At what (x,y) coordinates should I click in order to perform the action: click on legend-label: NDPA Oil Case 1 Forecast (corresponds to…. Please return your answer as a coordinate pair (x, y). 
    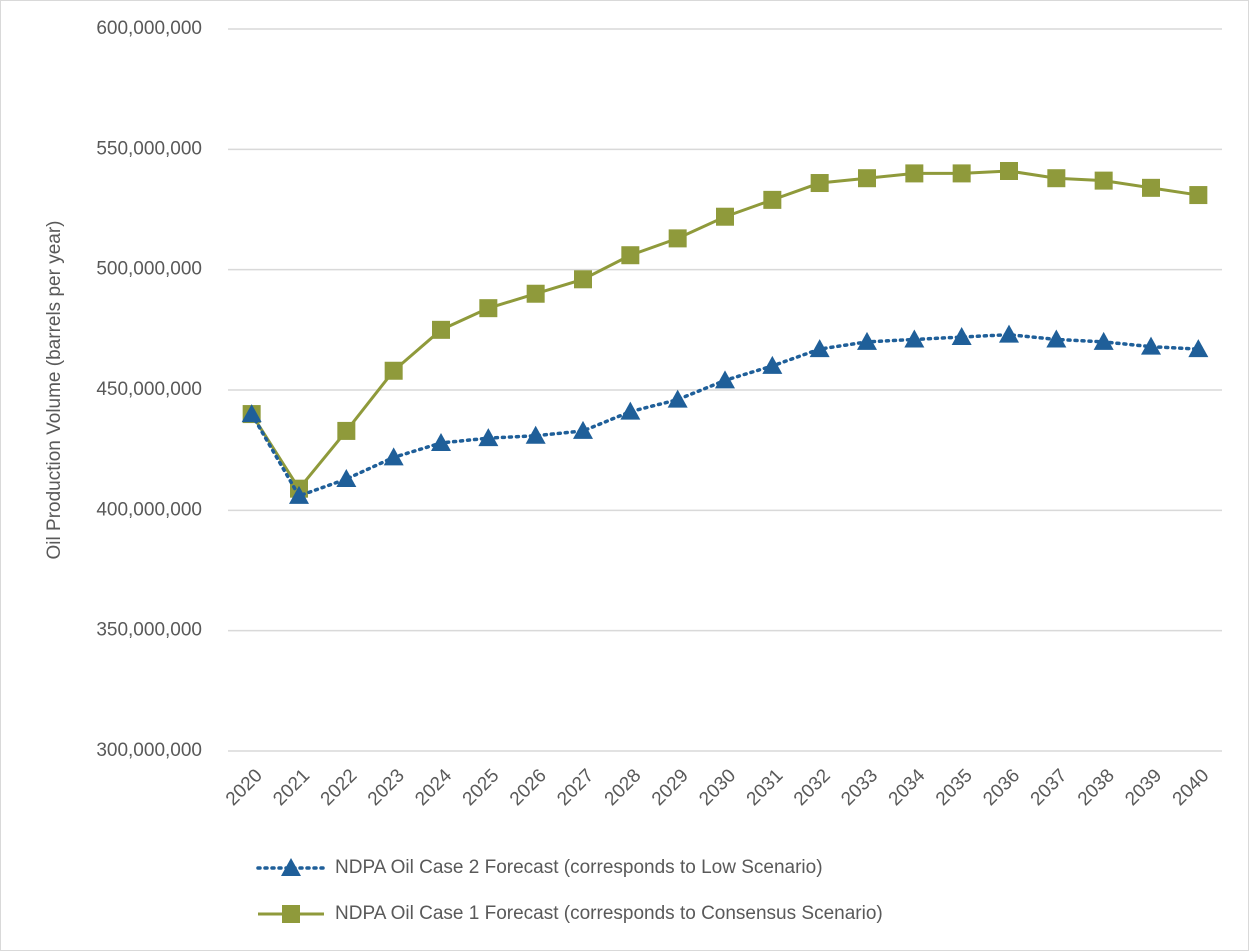
    Looking at the image, I should click on (609, 913).